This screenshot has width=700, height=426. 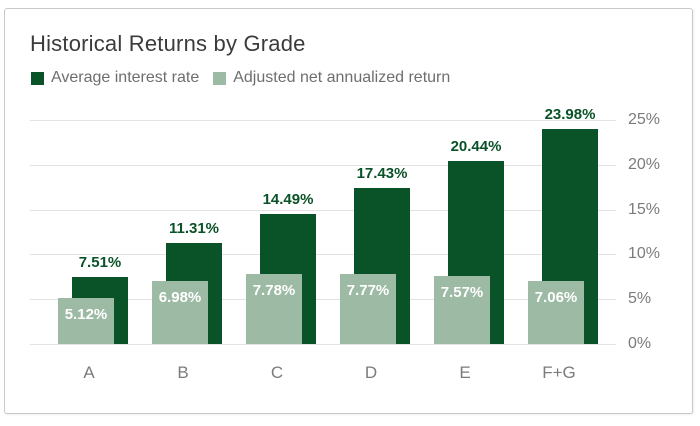 What do you see at coordinates (640, 343) in the screenshot?
I see `y-tick-label: 0%` at bounding box center [640, 343].